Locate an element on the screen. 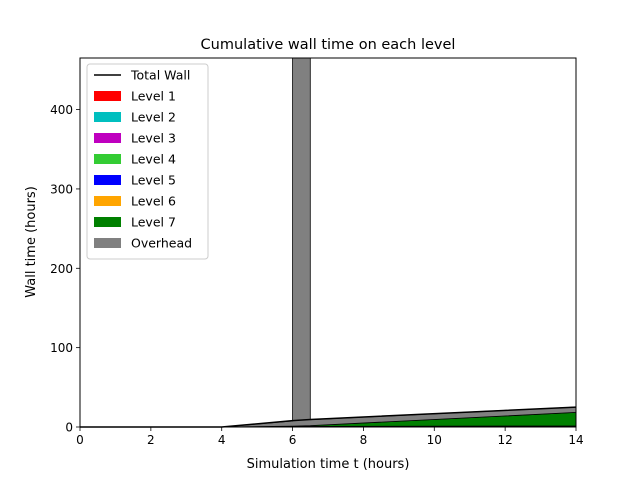  x-tick-label: 4 is located at coordinates (222, 440).